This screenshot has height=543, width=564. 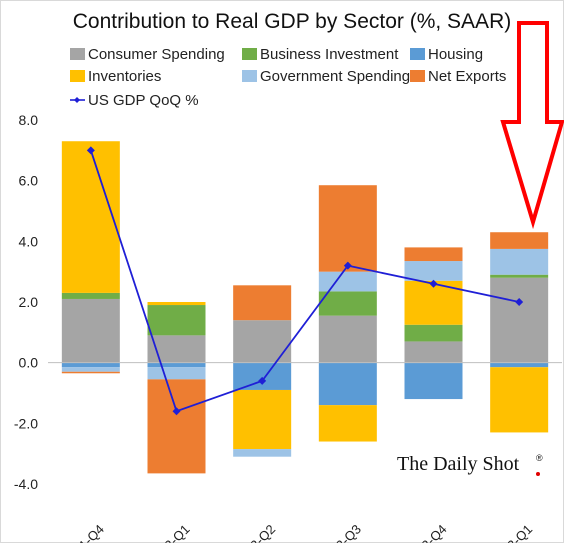 What do you see at coordinates (156, 54) in the screenshot?
I see `legend-label: Consumer Spending` at bounding box center [156, 54].